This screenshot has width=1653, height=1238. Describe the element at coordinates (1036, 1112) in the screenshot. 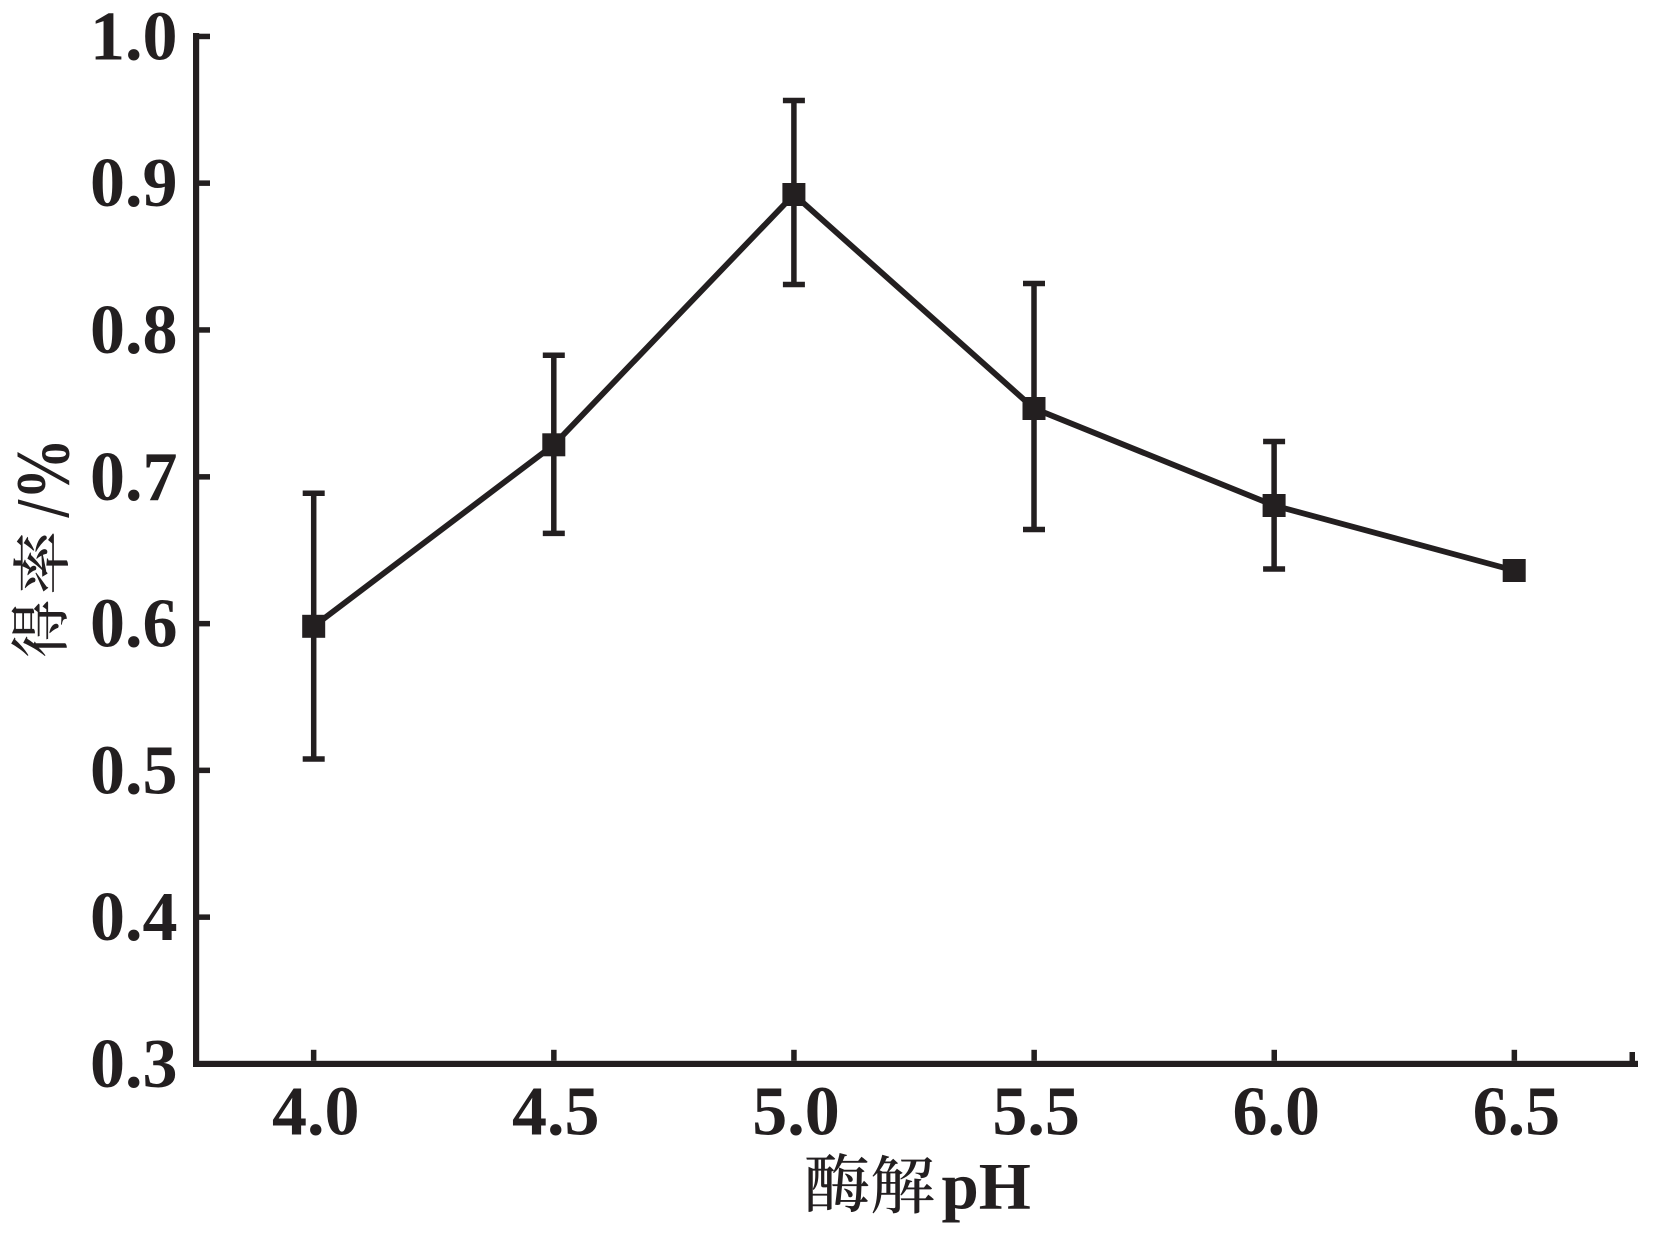

I see `svg-text: 5.5` at that location.